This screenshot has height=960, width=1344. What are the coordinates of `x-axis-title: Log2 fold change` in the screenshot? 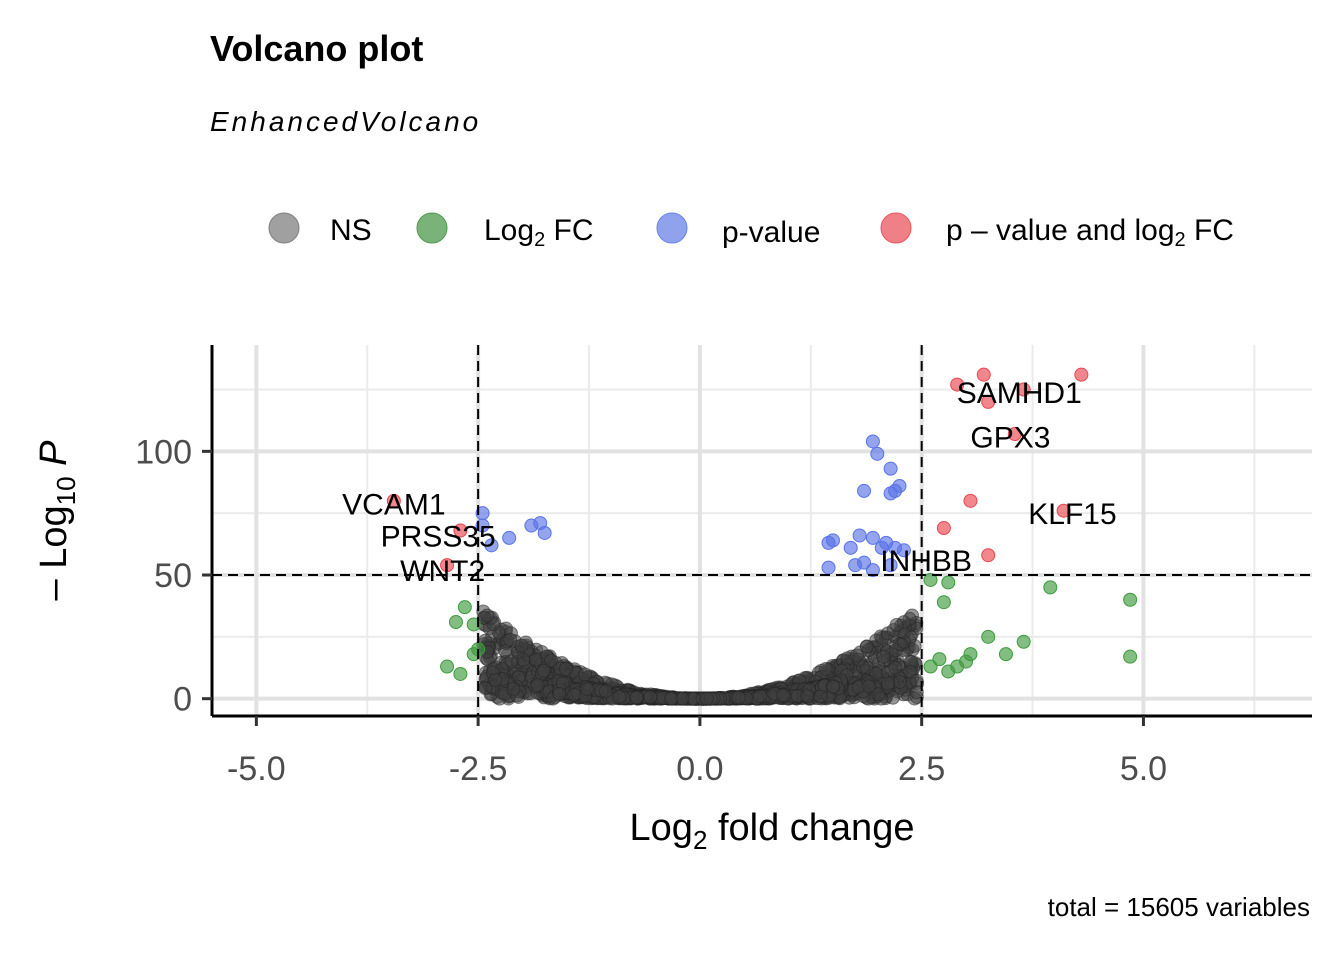 It's located at (772, 831).